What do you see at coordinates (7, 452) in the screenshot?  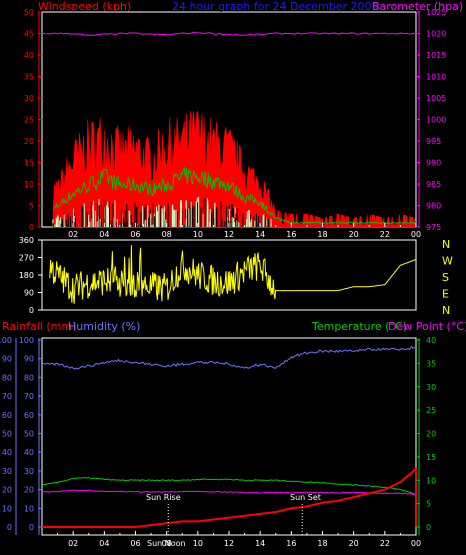 I see `rain-ytick-label: 40` at bounding box center [7, 452].